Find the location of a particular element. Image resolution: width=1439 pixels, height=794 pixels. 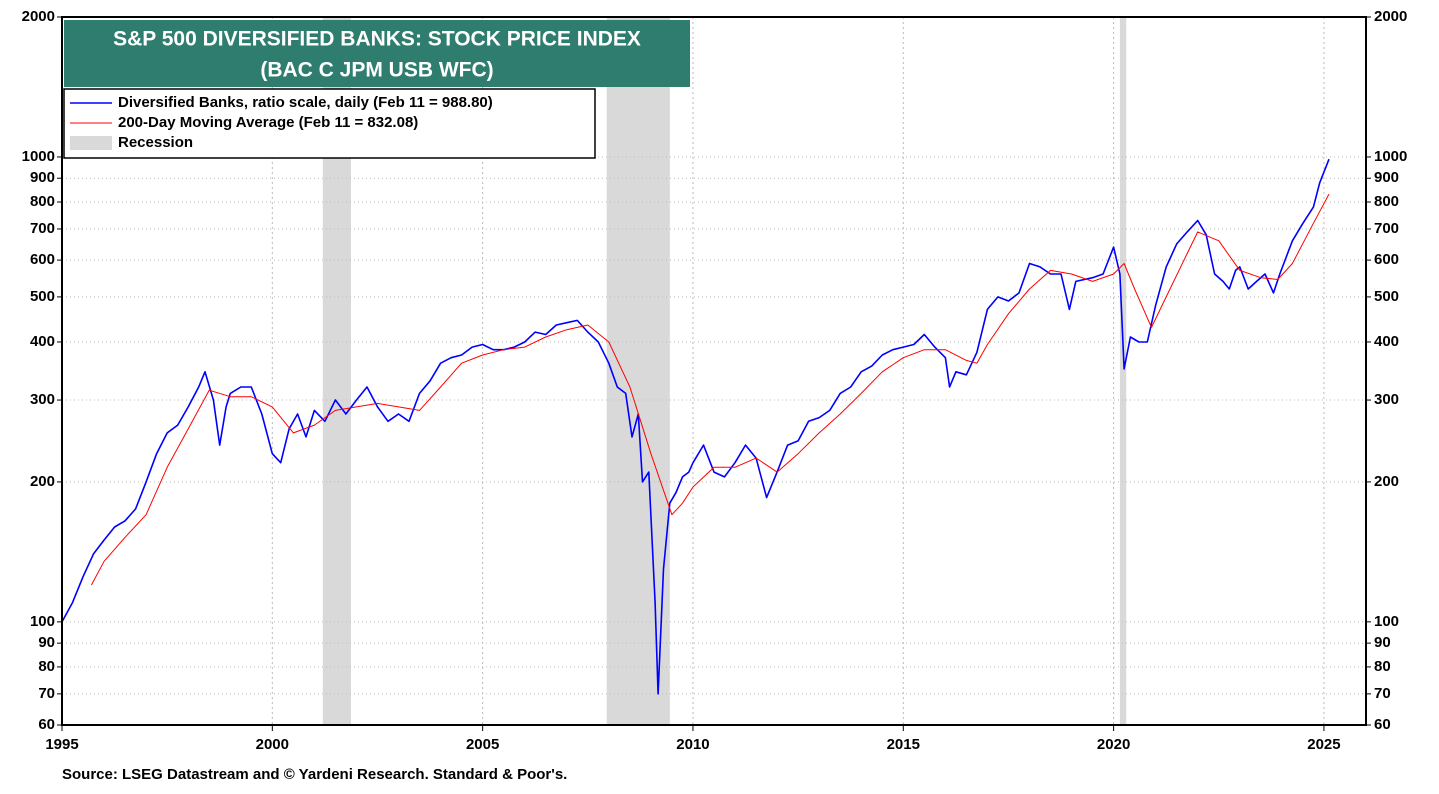

y2-tick-label: 800 is located at coordinates (1386, 201).